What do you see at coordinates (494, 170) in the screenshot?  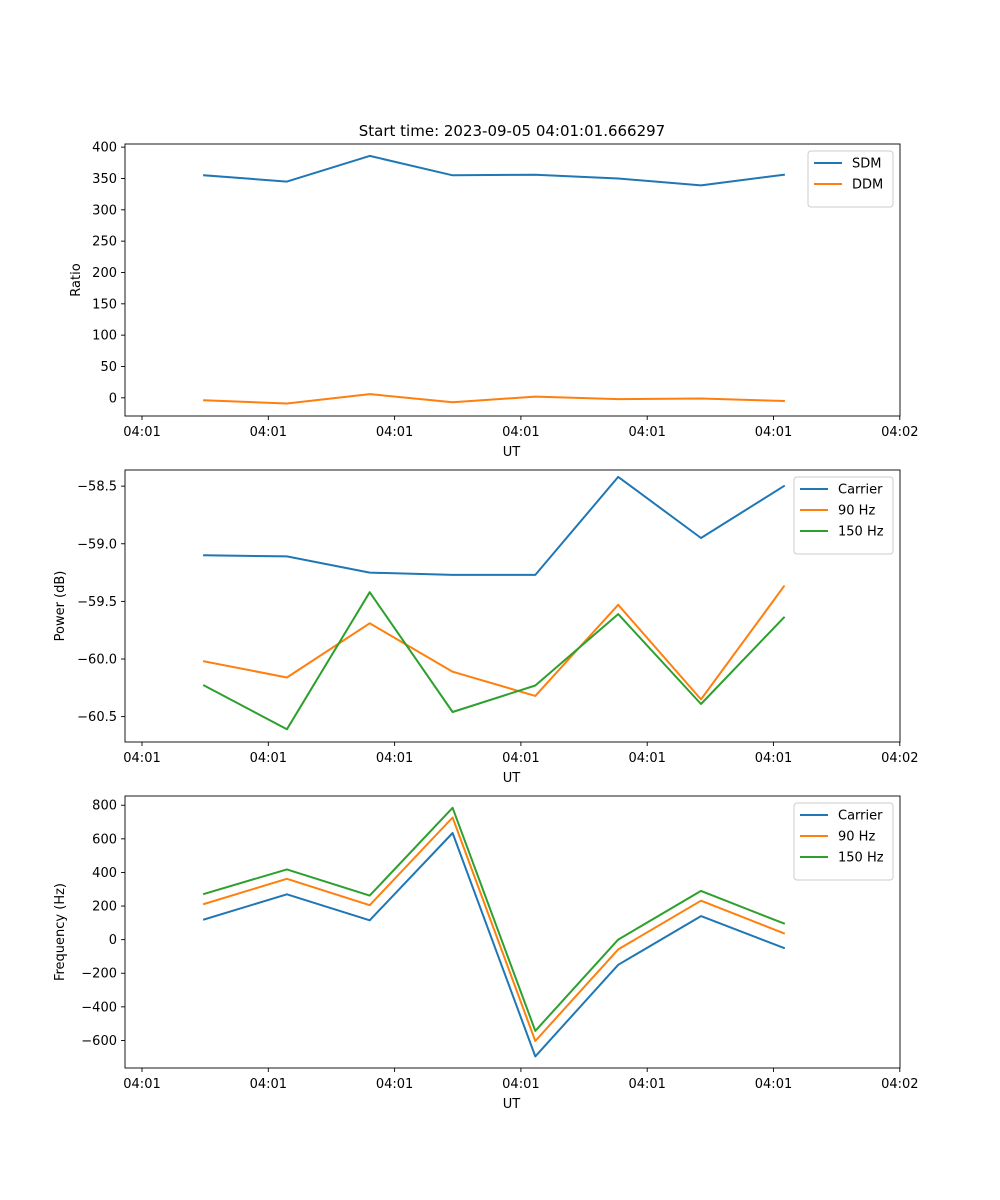 I see `series-line-sdm` at bounding box center [494, 170].